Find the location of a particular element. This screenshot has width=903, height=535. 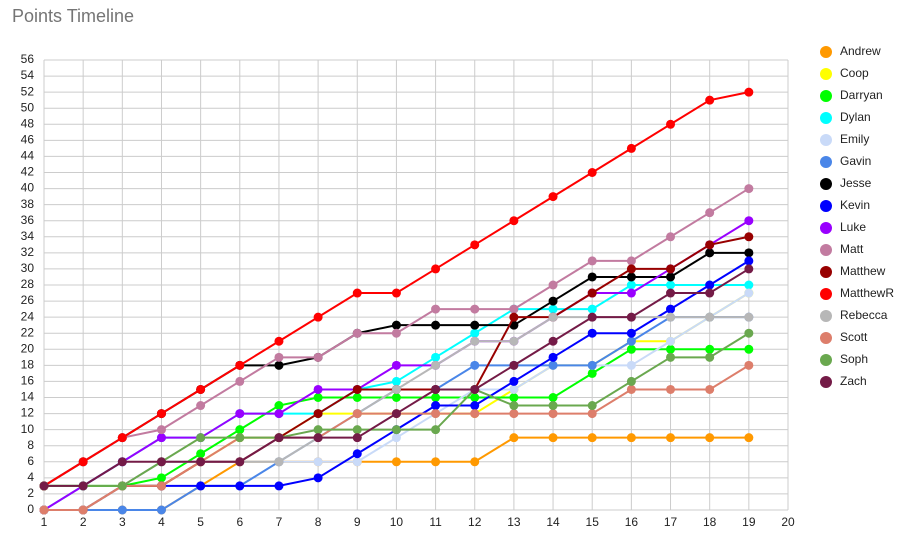

y-tick-label: 34 is located at coordinates (28, 236).